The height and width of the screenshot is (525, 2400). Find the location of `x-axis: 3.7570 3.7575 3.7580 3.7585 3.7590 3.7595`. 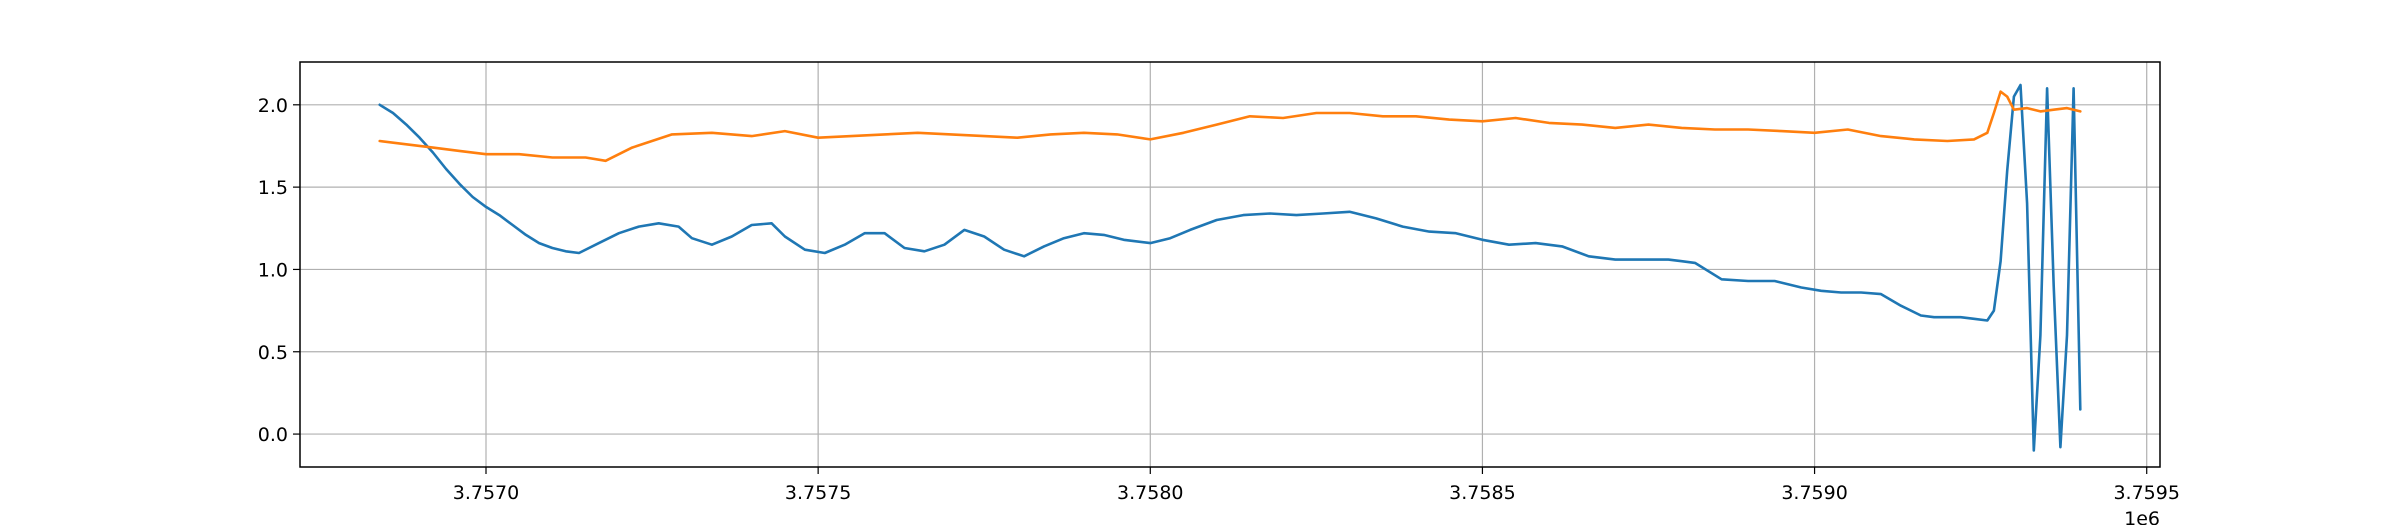

x-axis: 3.7570 3.7575 3.7580 3.7585 3.7590 3.7595 is located at coordinates (1316, 485).